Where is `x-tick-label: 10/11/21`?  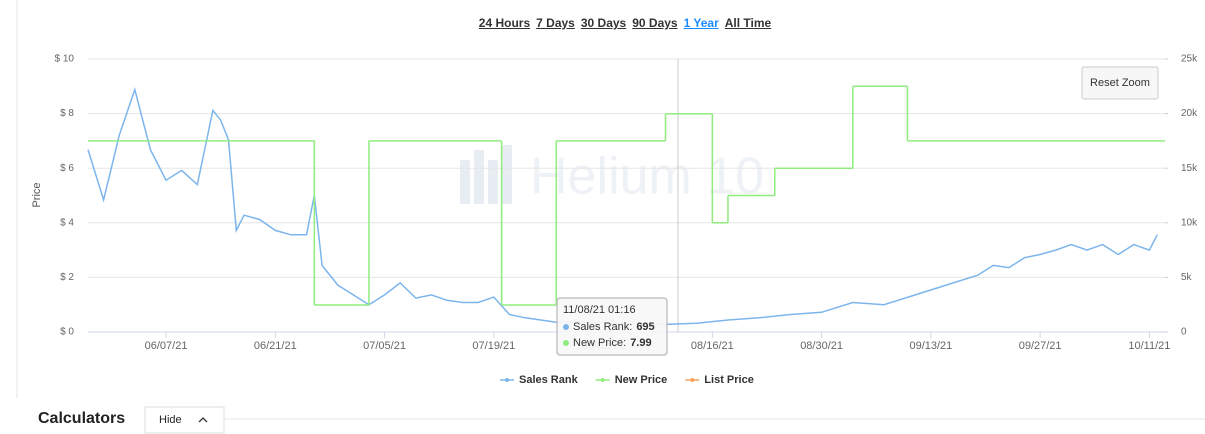 x-tick-label: 10/11/21 is located at coordinates (1149, 346).